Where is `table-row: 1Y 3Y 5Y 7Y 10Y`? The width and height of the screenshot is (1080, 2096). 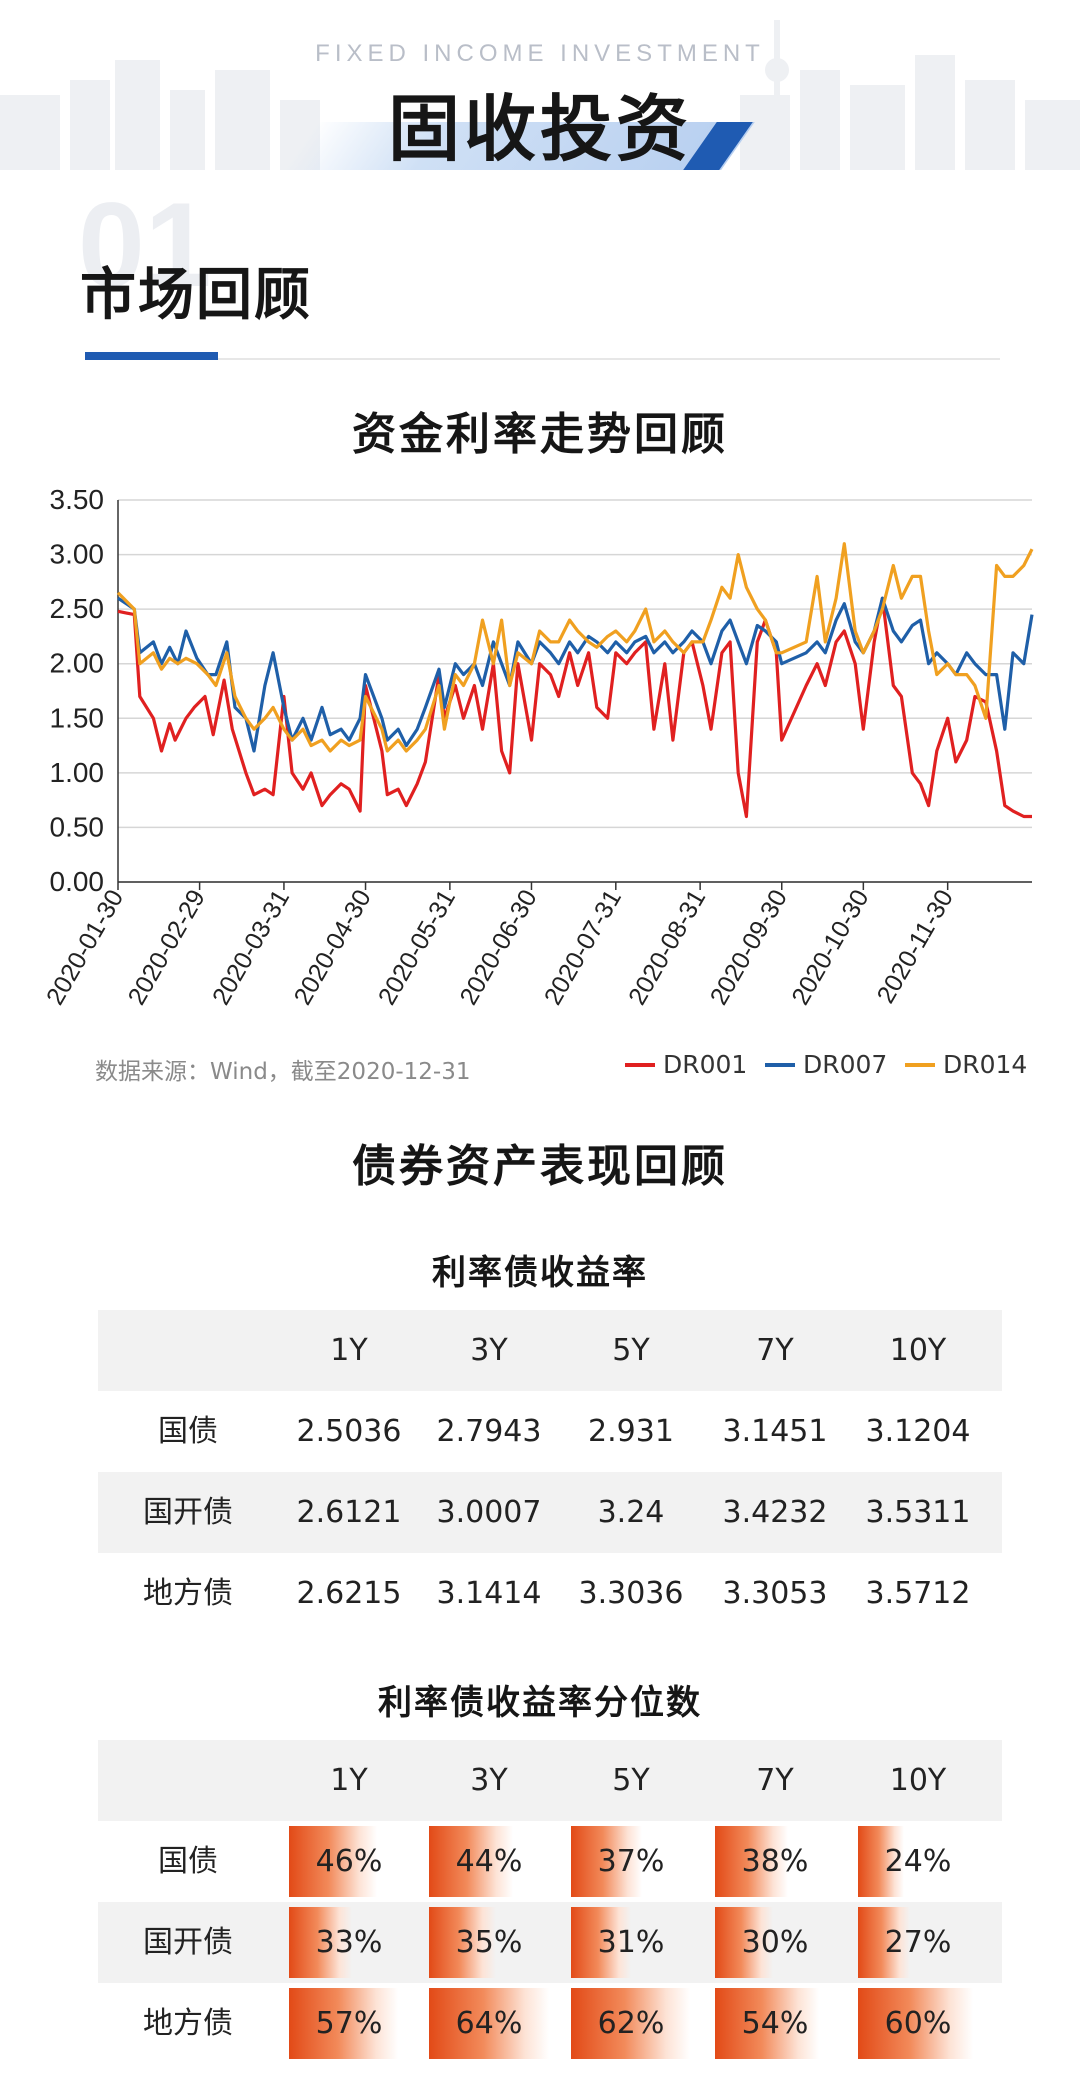
table-row: 1Y 3Y 5Y 7Y 10Y is located at coordinates (550, 1350).